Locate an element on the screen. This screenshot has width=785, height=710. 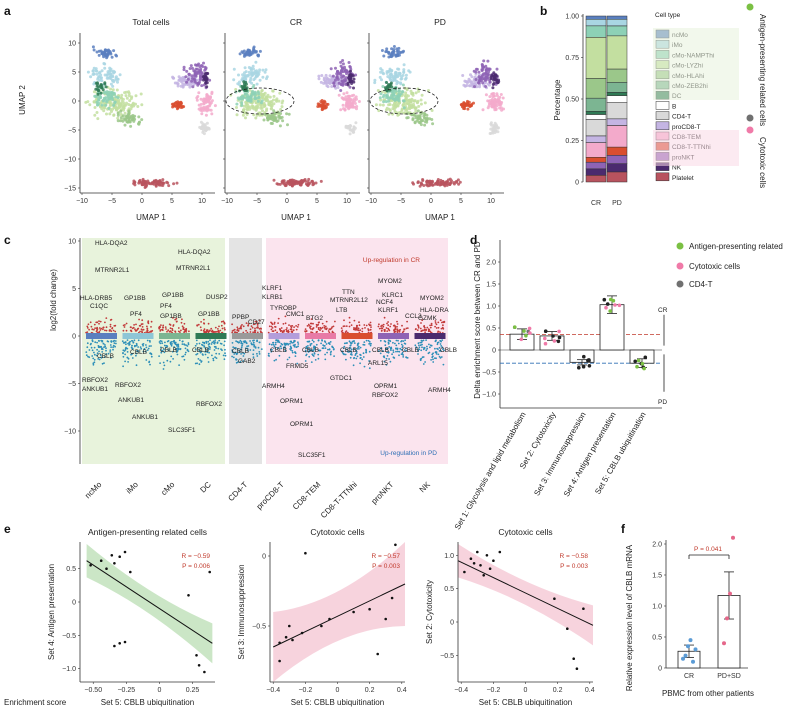
d-pd-label: PD is located at coordinates (662, 402).